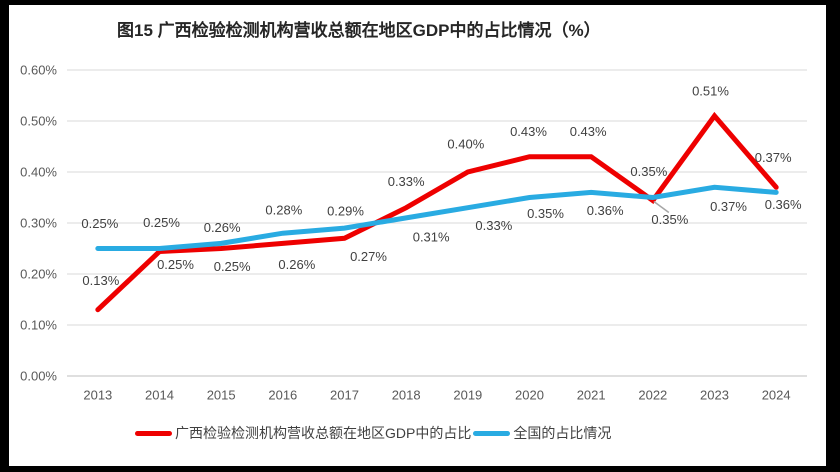 Image resolution: width=840 pixels, height=472 pixels. What do you see at coordinates (100, 280) in the screenshot?
I see `data-label: 0.13%` at bounding box center [100, 280].